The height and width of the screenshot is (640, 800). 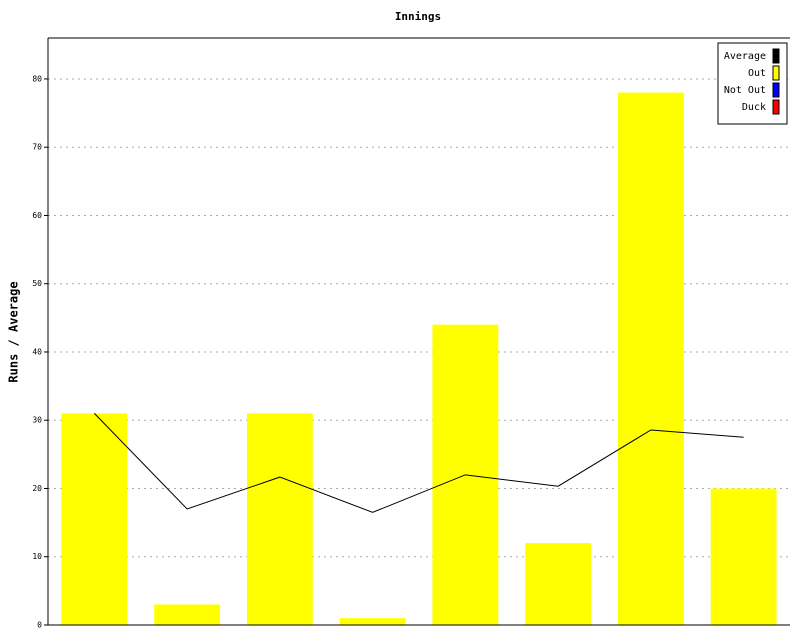 I want to click on legend-label: Duck, so click(x=754, y=107).